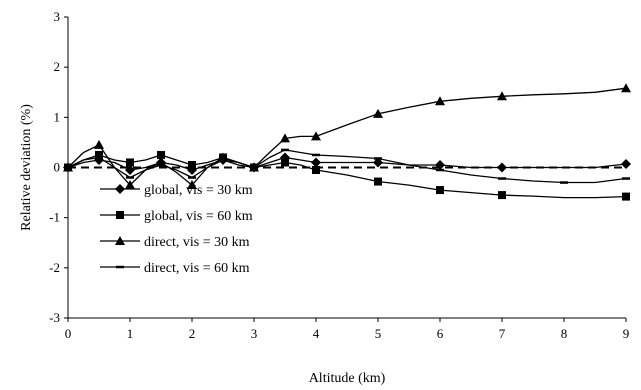 The image size is (641, 390). Describe the element at coordinates (54, 267) in the screenshot. I see `y-tick-label: -2` at that location.